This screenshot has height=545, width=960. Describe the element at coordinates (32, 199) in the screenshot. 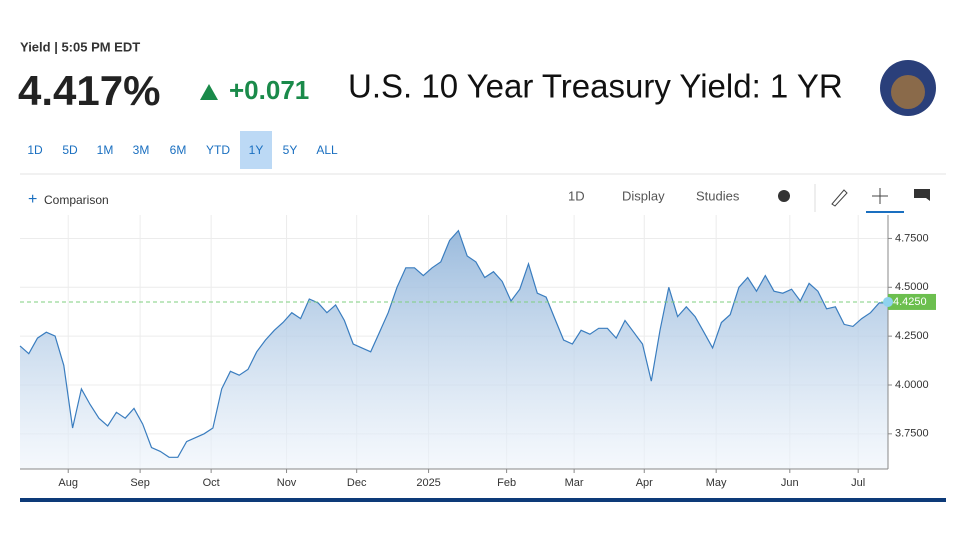

I see `plus-icon: +` at that location.